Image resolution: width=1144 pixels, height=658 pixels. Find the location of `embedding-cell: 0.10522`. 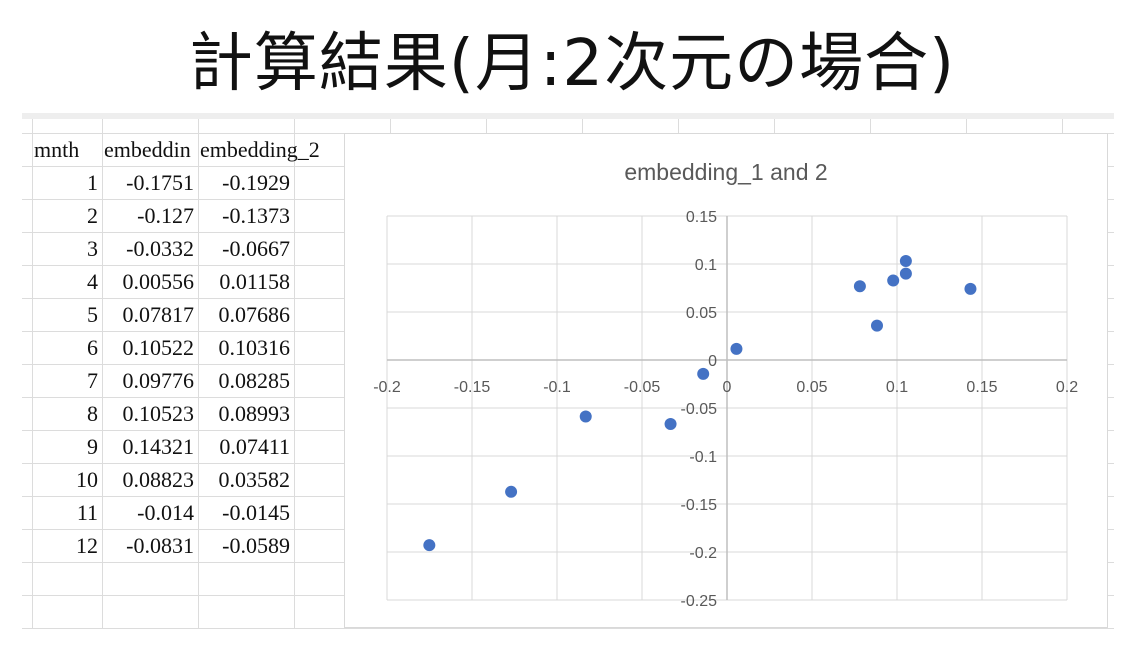

embedding-cell: 0.10522 is located at coordinates (158, 347).